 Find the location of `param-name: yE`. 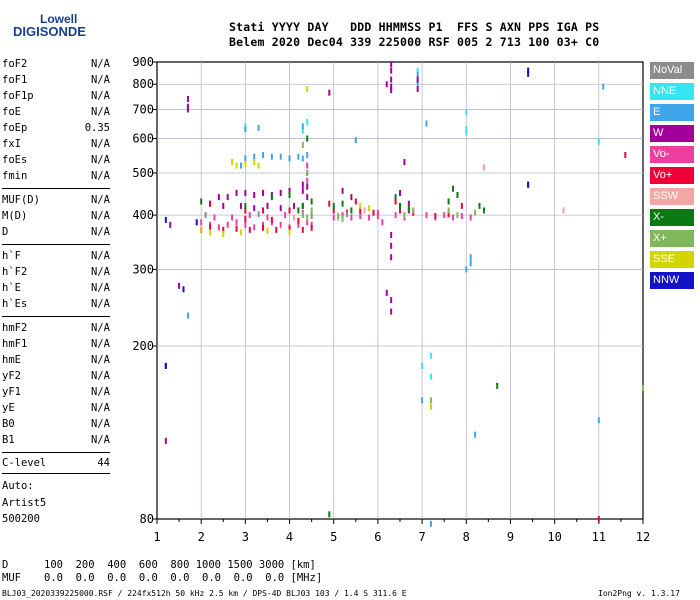

param-name: yE is located at coordinates (8, 408).